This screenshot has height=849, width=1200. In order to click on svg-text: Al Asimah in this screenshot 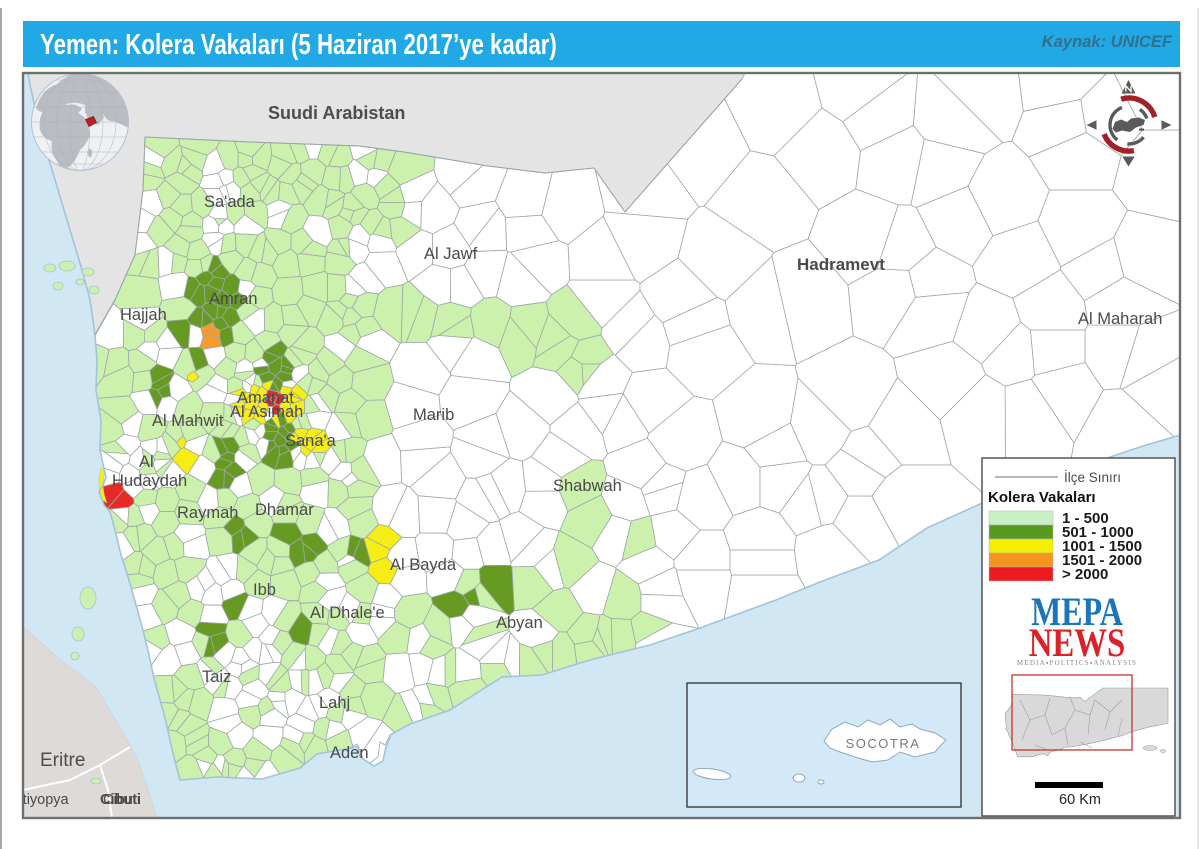, I will do `click(266, 412)`.